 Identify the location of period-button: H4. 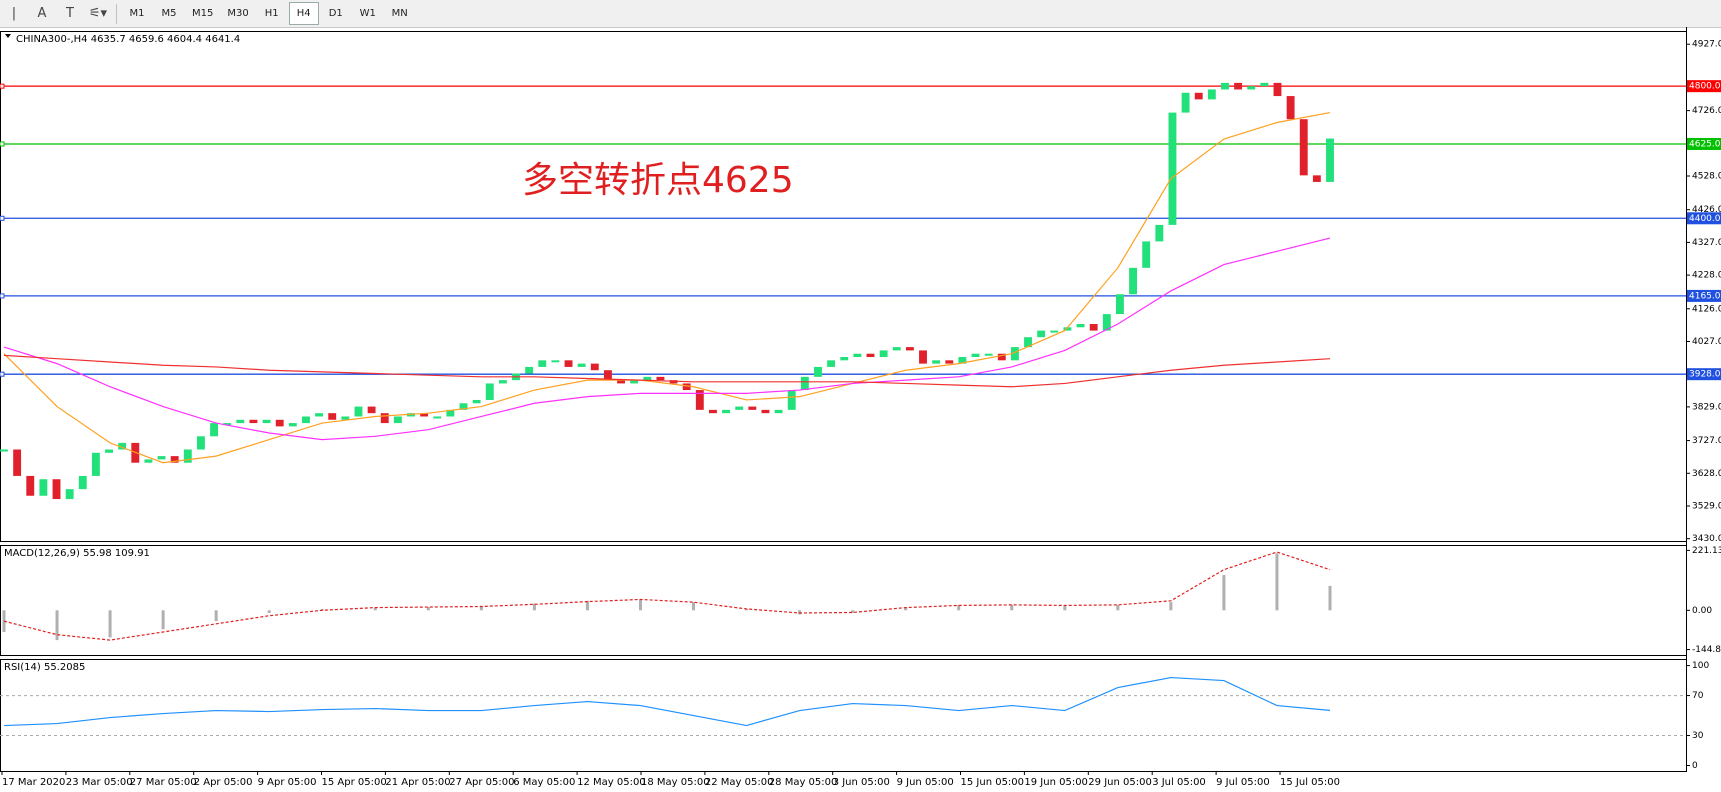
(303, 13).